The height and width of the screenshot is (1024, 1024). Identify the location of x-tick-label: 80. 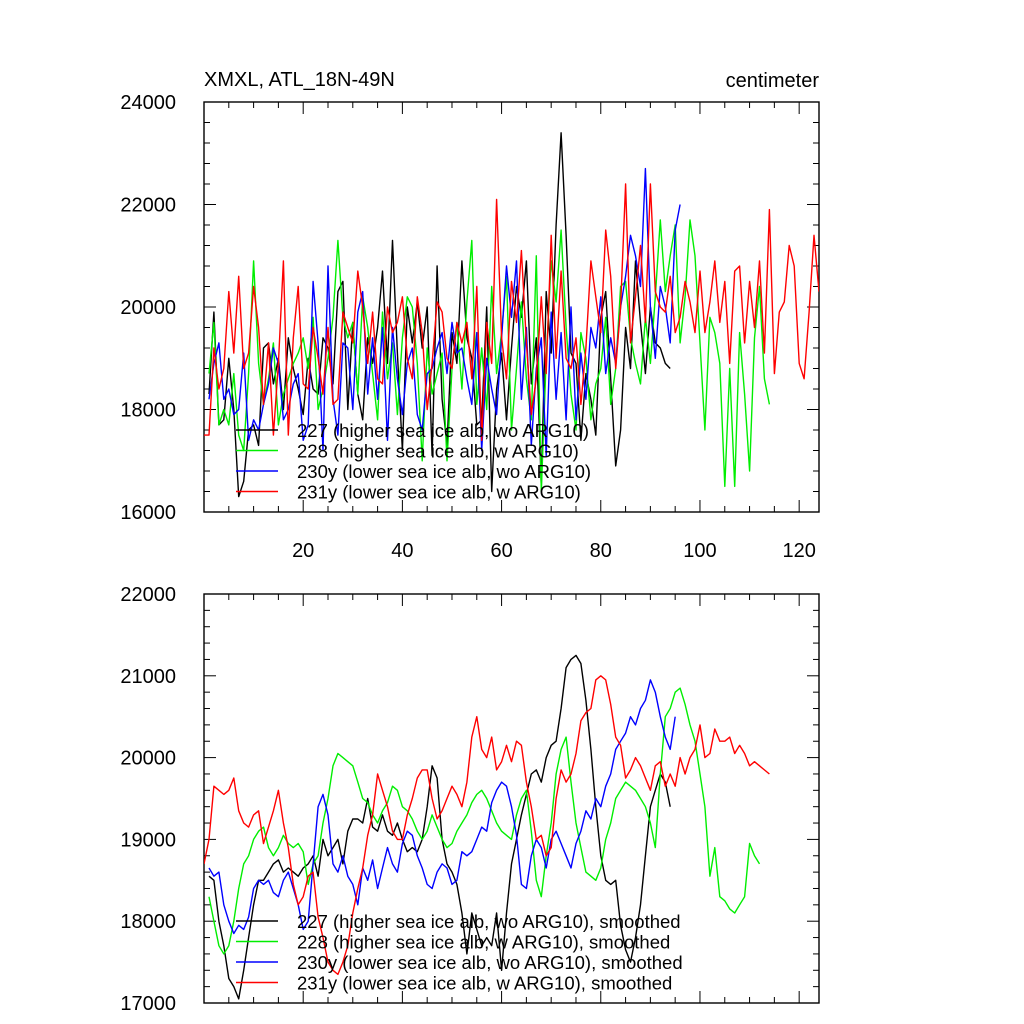
(601, 551).